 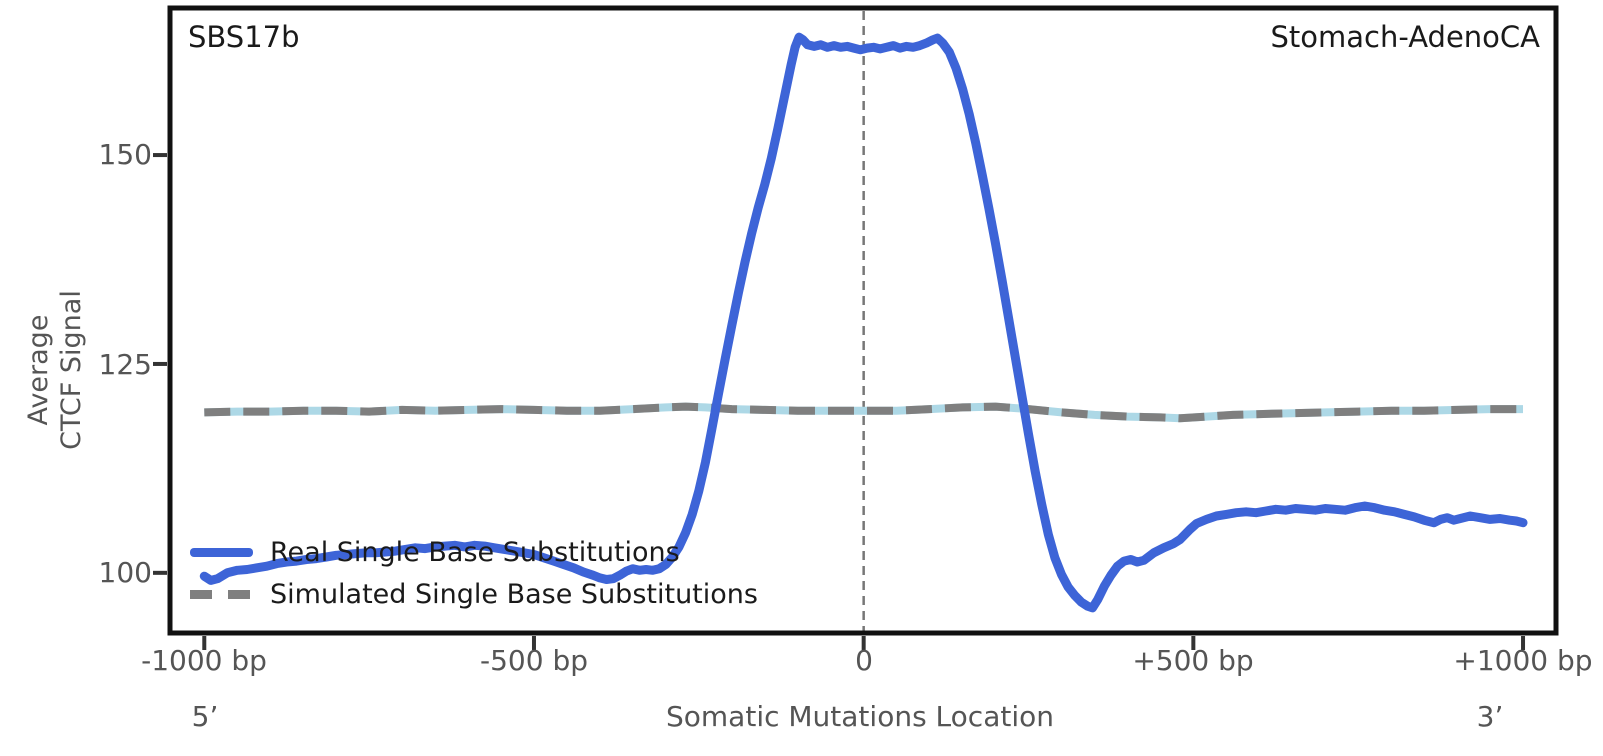 What do you see at coordinates (1405, 37) in the screenshot?
I see `cancer-type-label: Stomach-AdenoCA` at bounding box center [1405, 37].